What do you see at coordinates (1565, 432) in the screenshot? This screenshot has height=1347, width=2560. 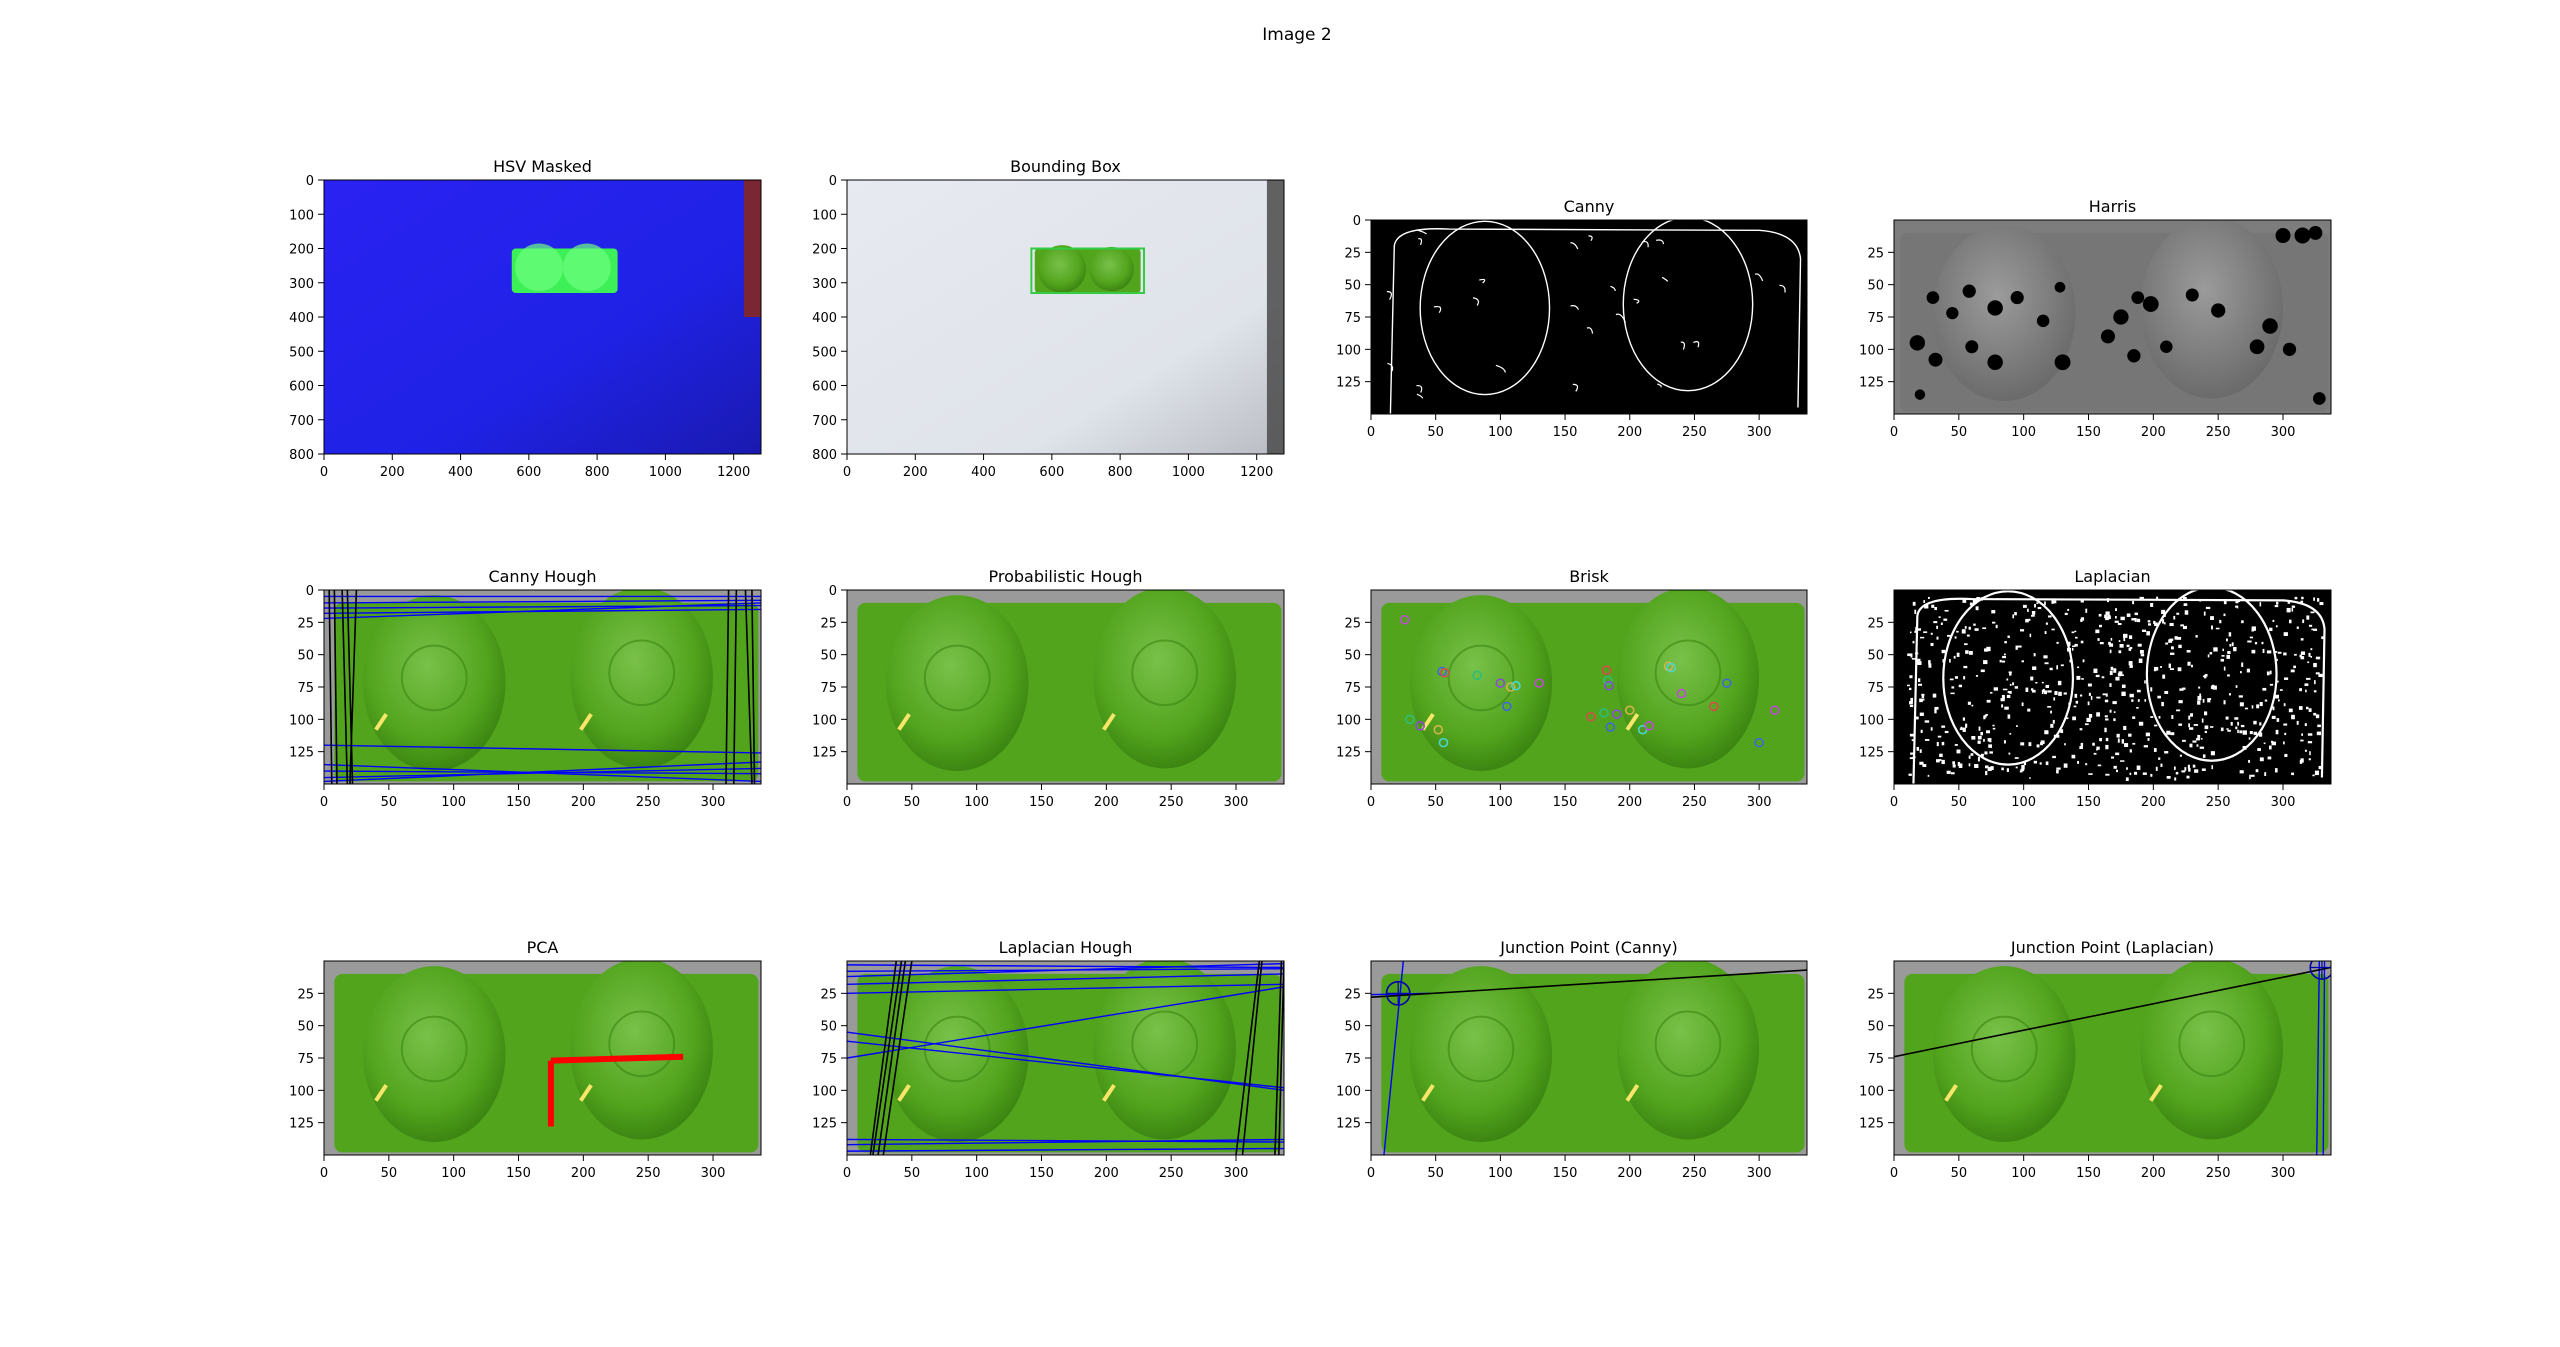 I see `x-tick-label: 150` at bounding box center [1565, 432].